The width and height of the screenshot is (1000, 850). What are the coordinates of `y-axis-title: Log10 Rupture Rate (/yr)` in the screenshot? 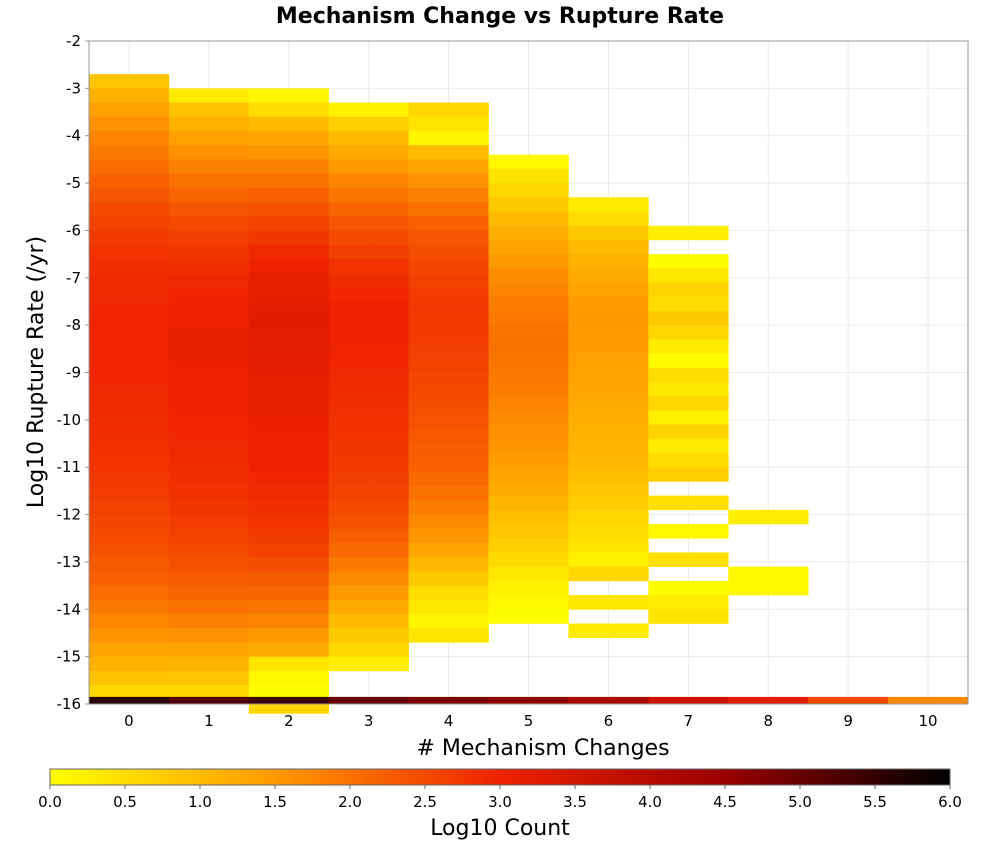 It's located at (36, 372).